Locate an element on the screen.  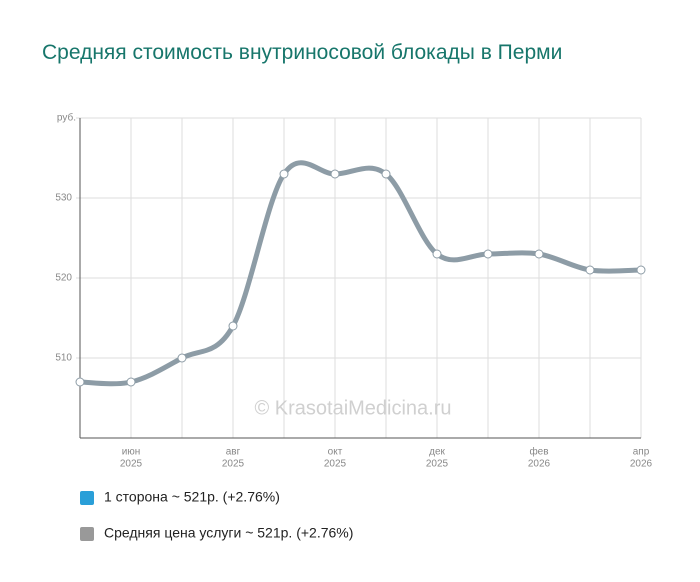
y-tick-label: 520 is located at coordinates (63, 278).